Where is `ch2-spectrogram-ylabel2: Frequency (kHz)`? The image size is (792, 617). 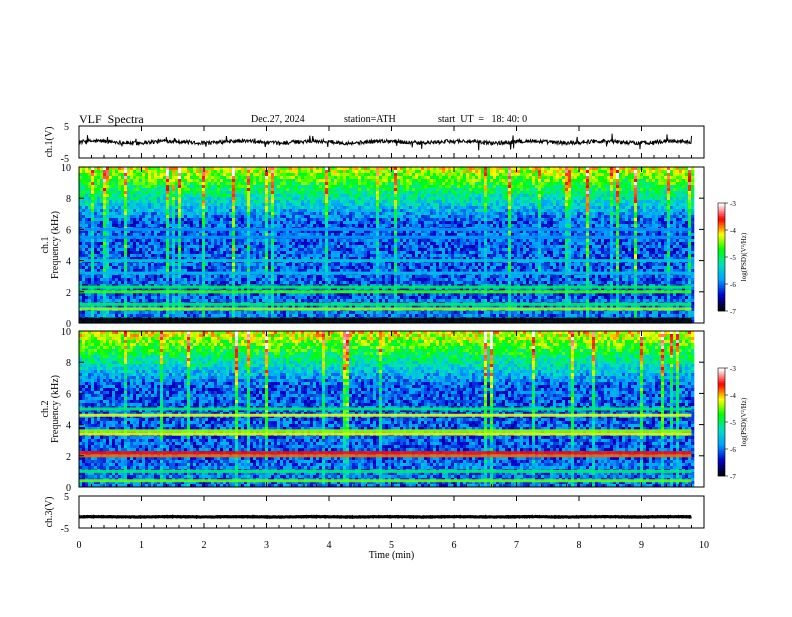
ch2-spectrogram-ylabel2: Frequency (kHz) is located at coordinates (55, 409).